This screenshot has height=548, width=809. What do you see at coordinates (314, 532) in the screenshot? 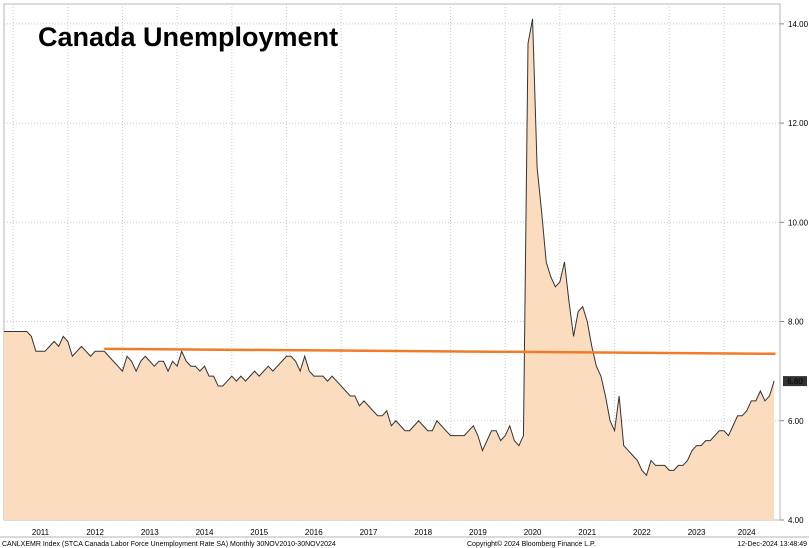
I see `x-tick-label: 2016` at bounding box center [314, 532].